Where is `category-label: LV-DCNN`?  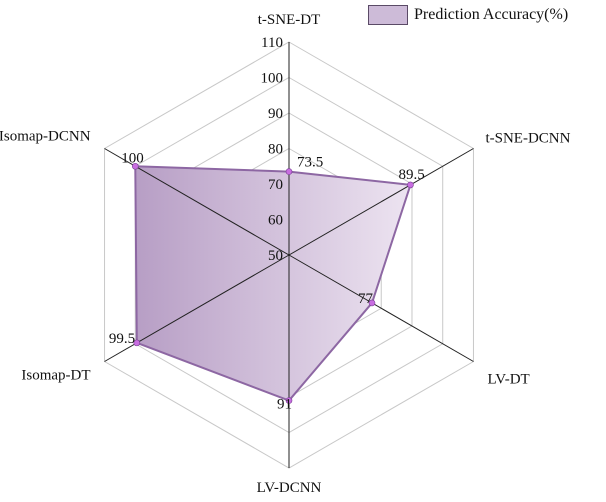
category-label: LV-DCNN is located at coordinates (289, 488).